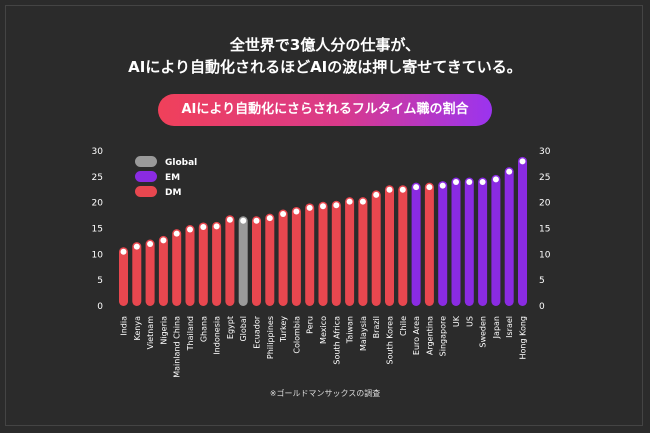 The image size is (650, 433). Describe the element at coordinates (403, 326) in the screenshot. I see `category-label: Chile` at that location.